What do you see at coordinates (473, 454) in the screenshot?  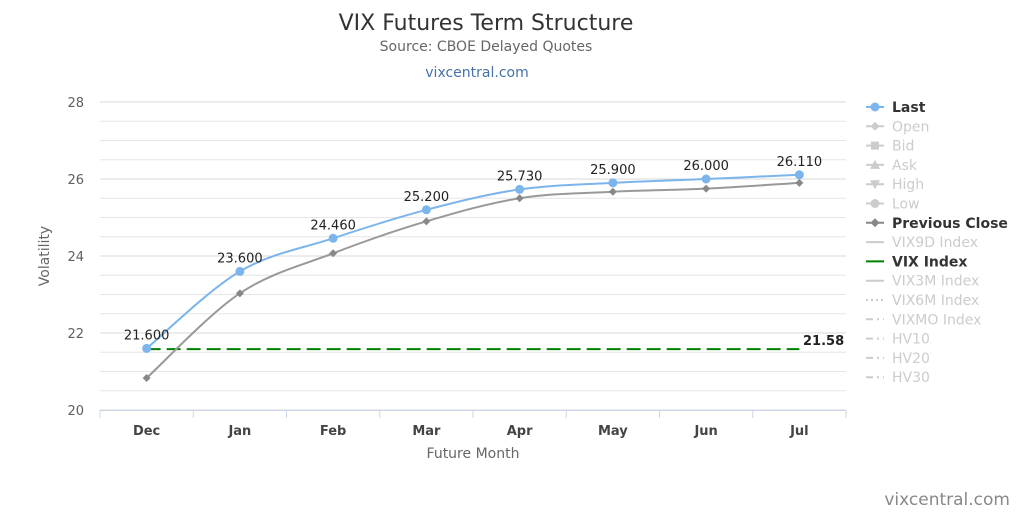 I see `x-axis-title: Future Month` at bounding box center [473, 454].